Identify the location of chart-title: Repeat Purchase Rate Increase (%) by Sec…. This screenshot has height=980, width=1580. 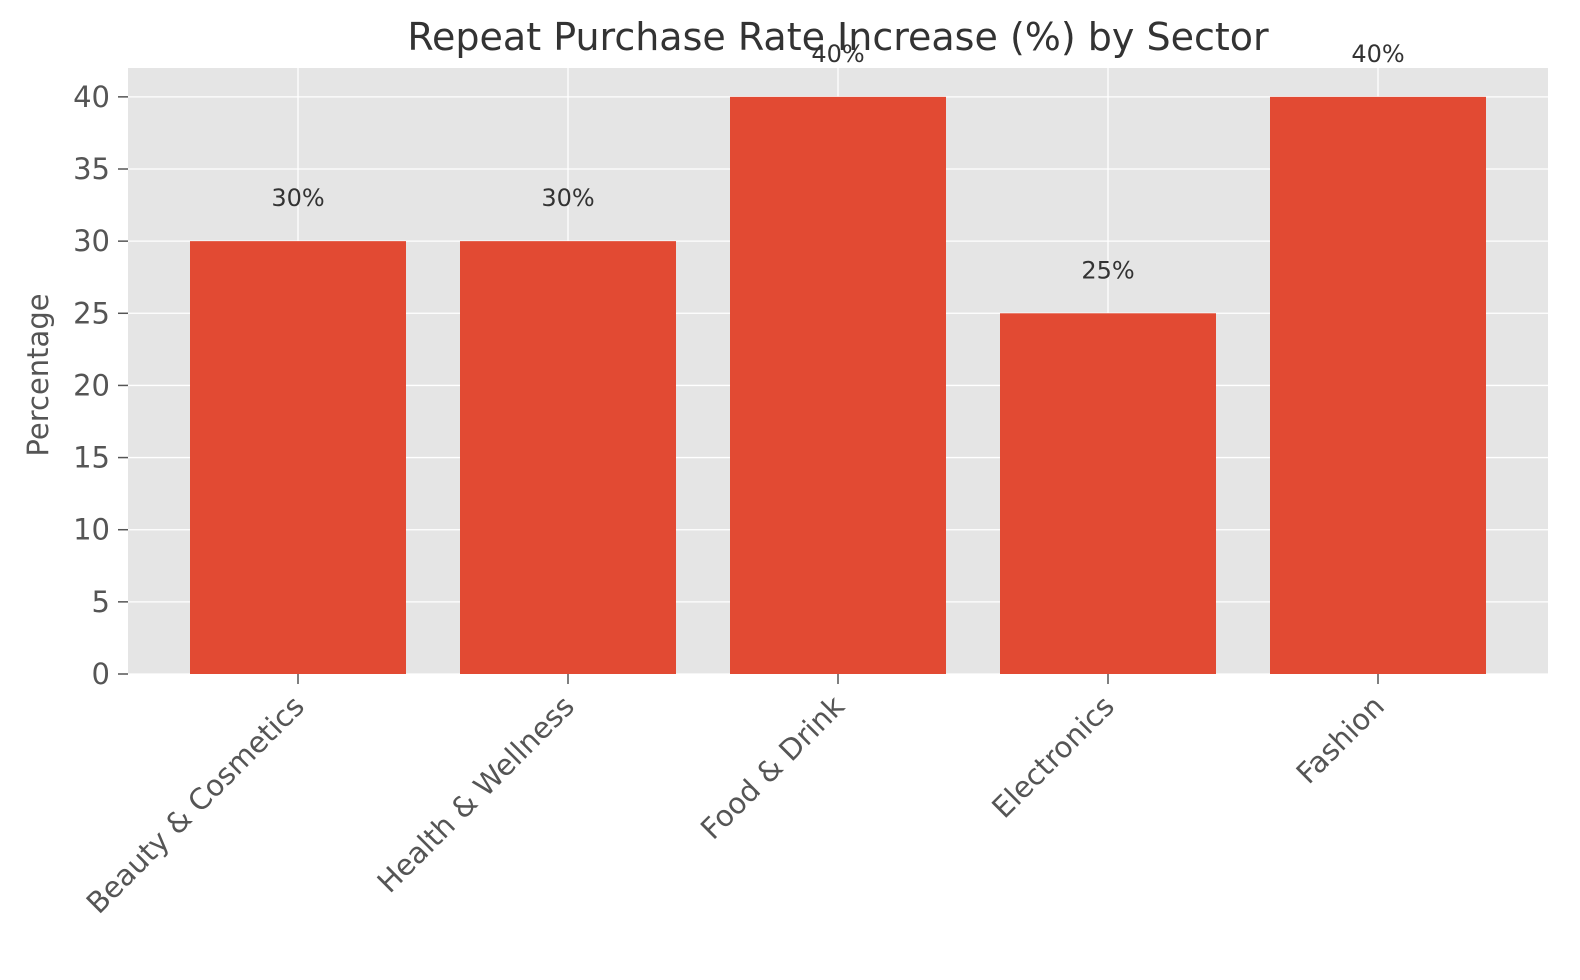
(838, 37).